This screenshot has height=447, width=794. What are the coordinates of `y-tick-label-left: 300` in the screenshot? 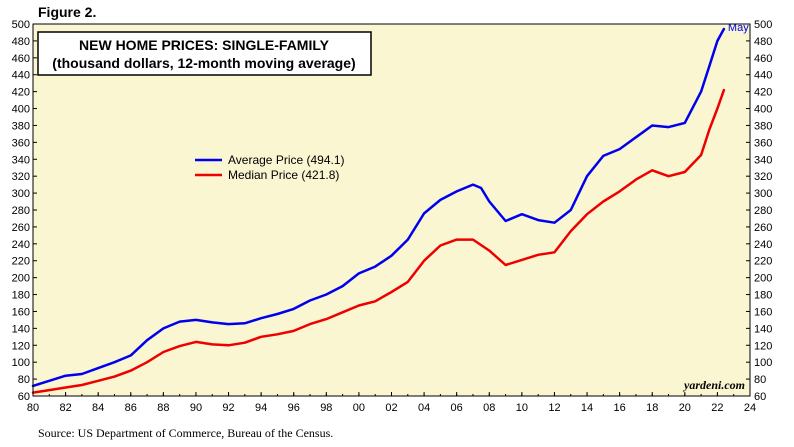 It's located at (21, 194).